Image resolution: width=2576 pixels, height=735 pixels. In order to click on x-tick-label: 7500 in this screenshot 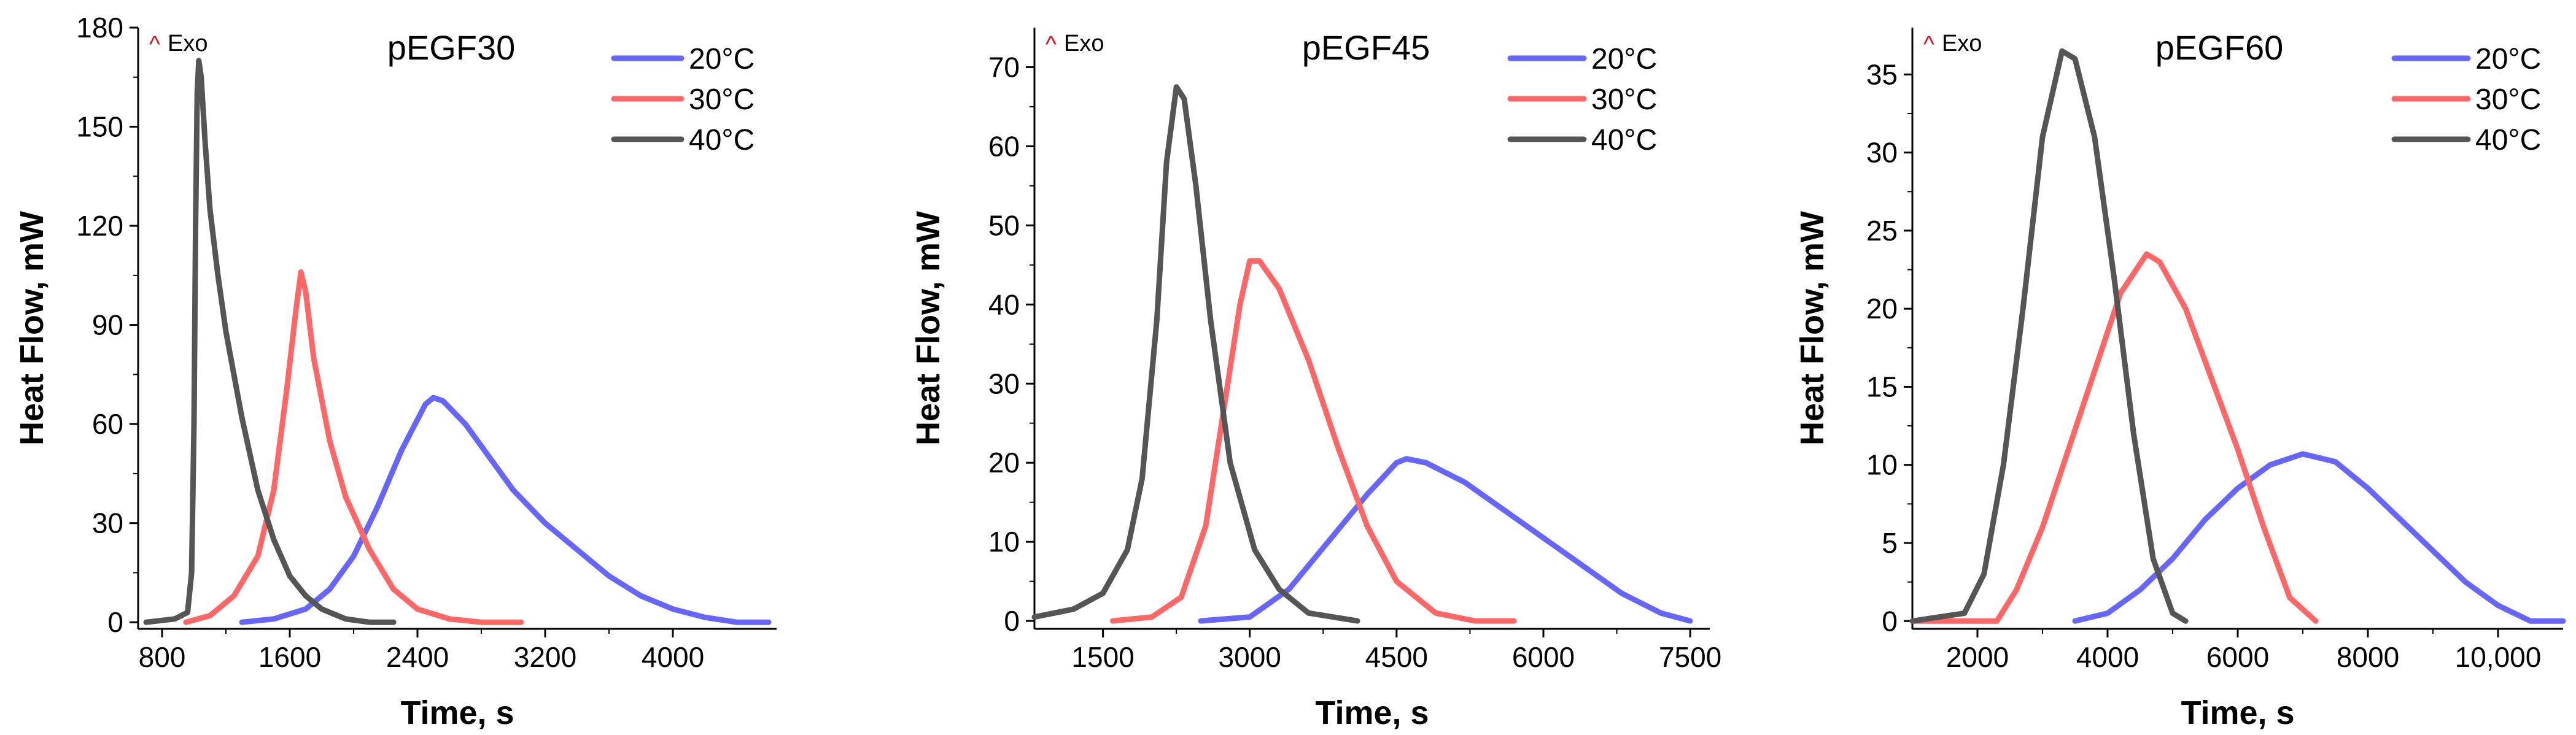, I will do `click(1690, 657)`.